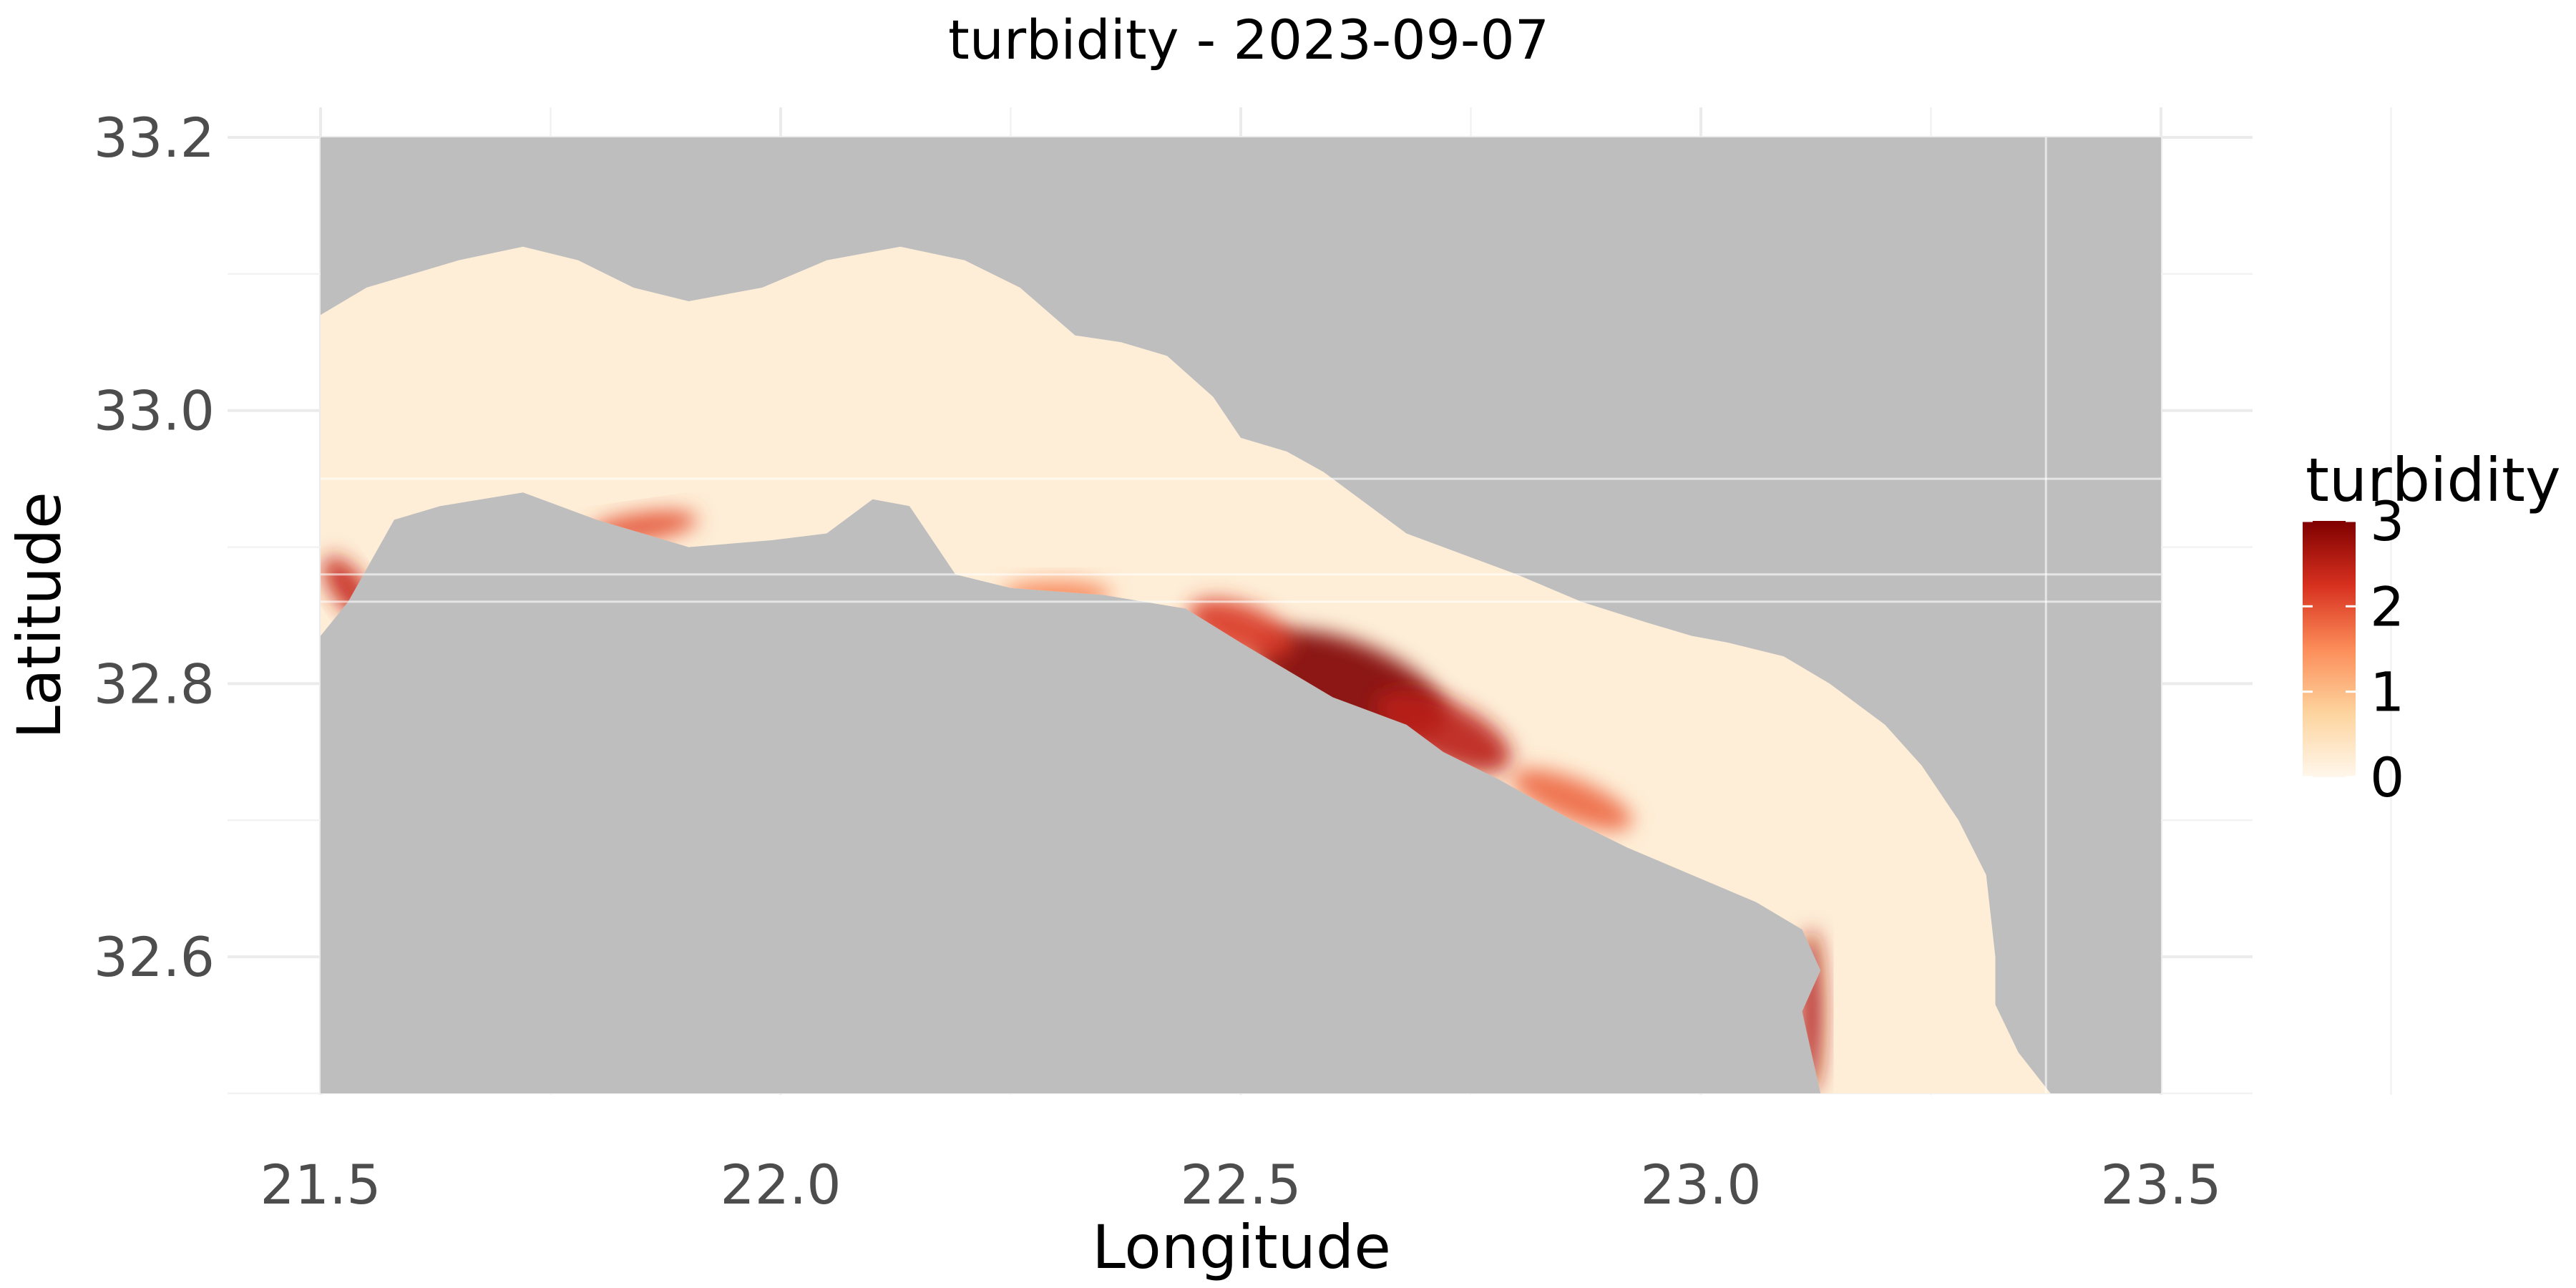 This screenshot has height=1288, width=2576. Describe the element at coordinates (154, 957) in the screenshot. I see `y-tick-label: 32.6` at that location.